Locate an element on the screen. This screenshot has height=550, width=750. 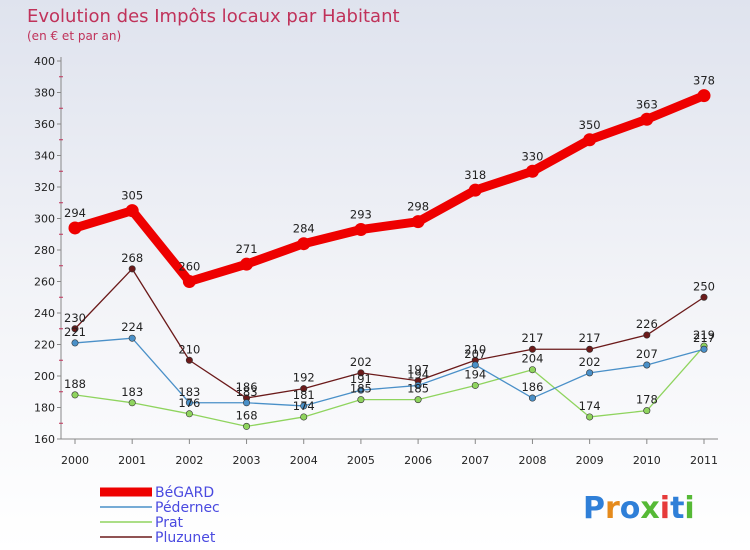
data-label-prat: 174 is located at coordinates (304, 406).